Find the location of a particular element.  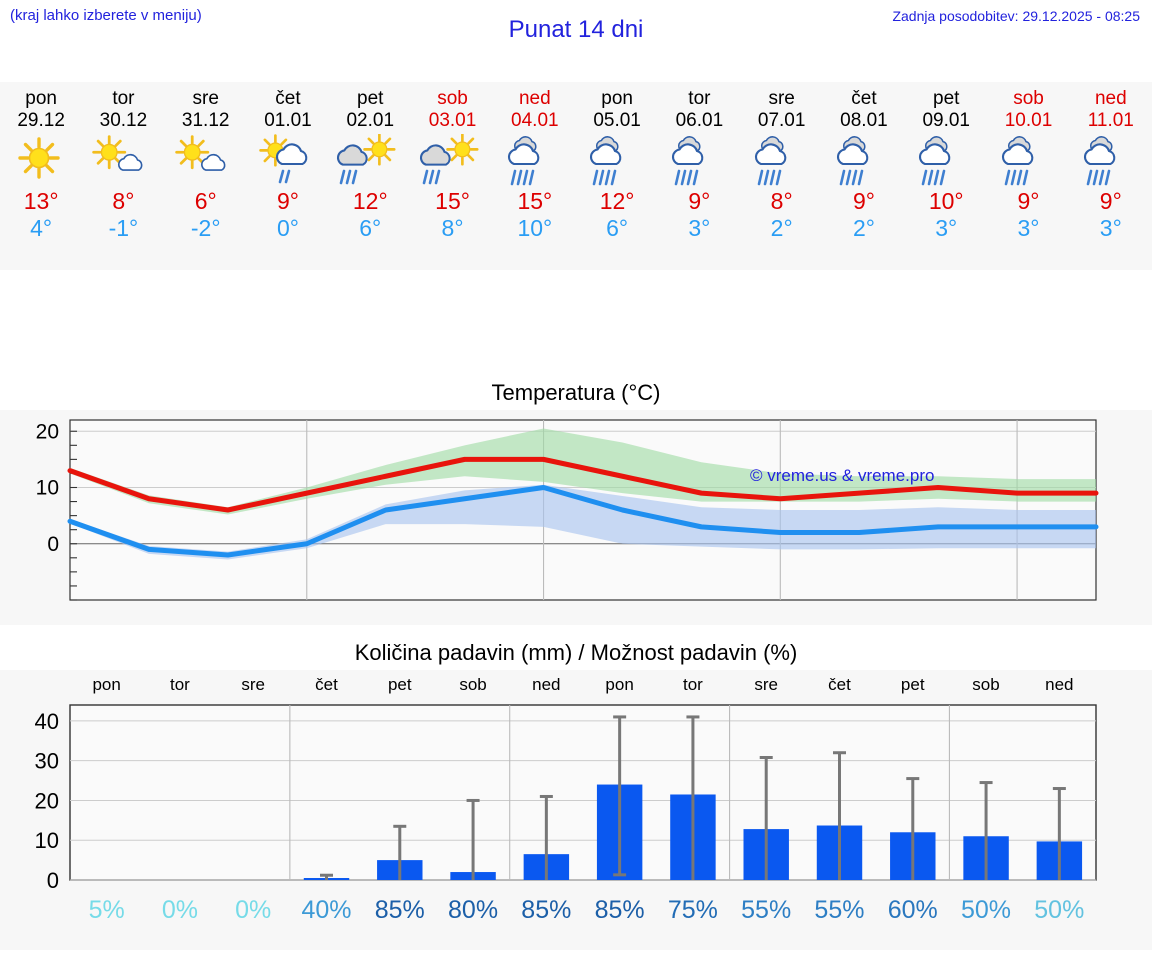

range-band is located at coordinates (583, 522).